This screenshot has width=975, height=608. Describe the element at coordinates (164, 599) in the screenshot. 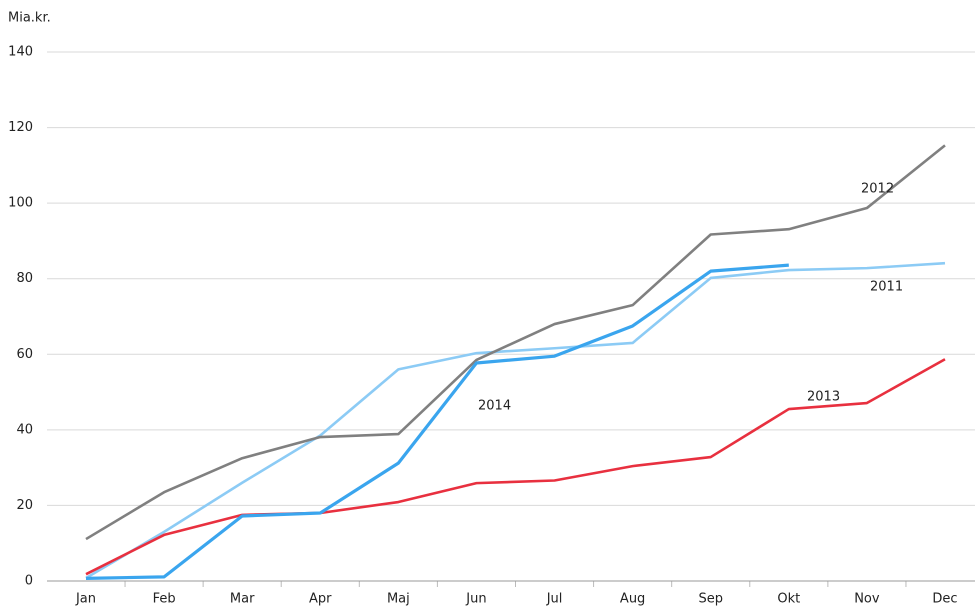

I see `x-tick-label: Feb` at that location.